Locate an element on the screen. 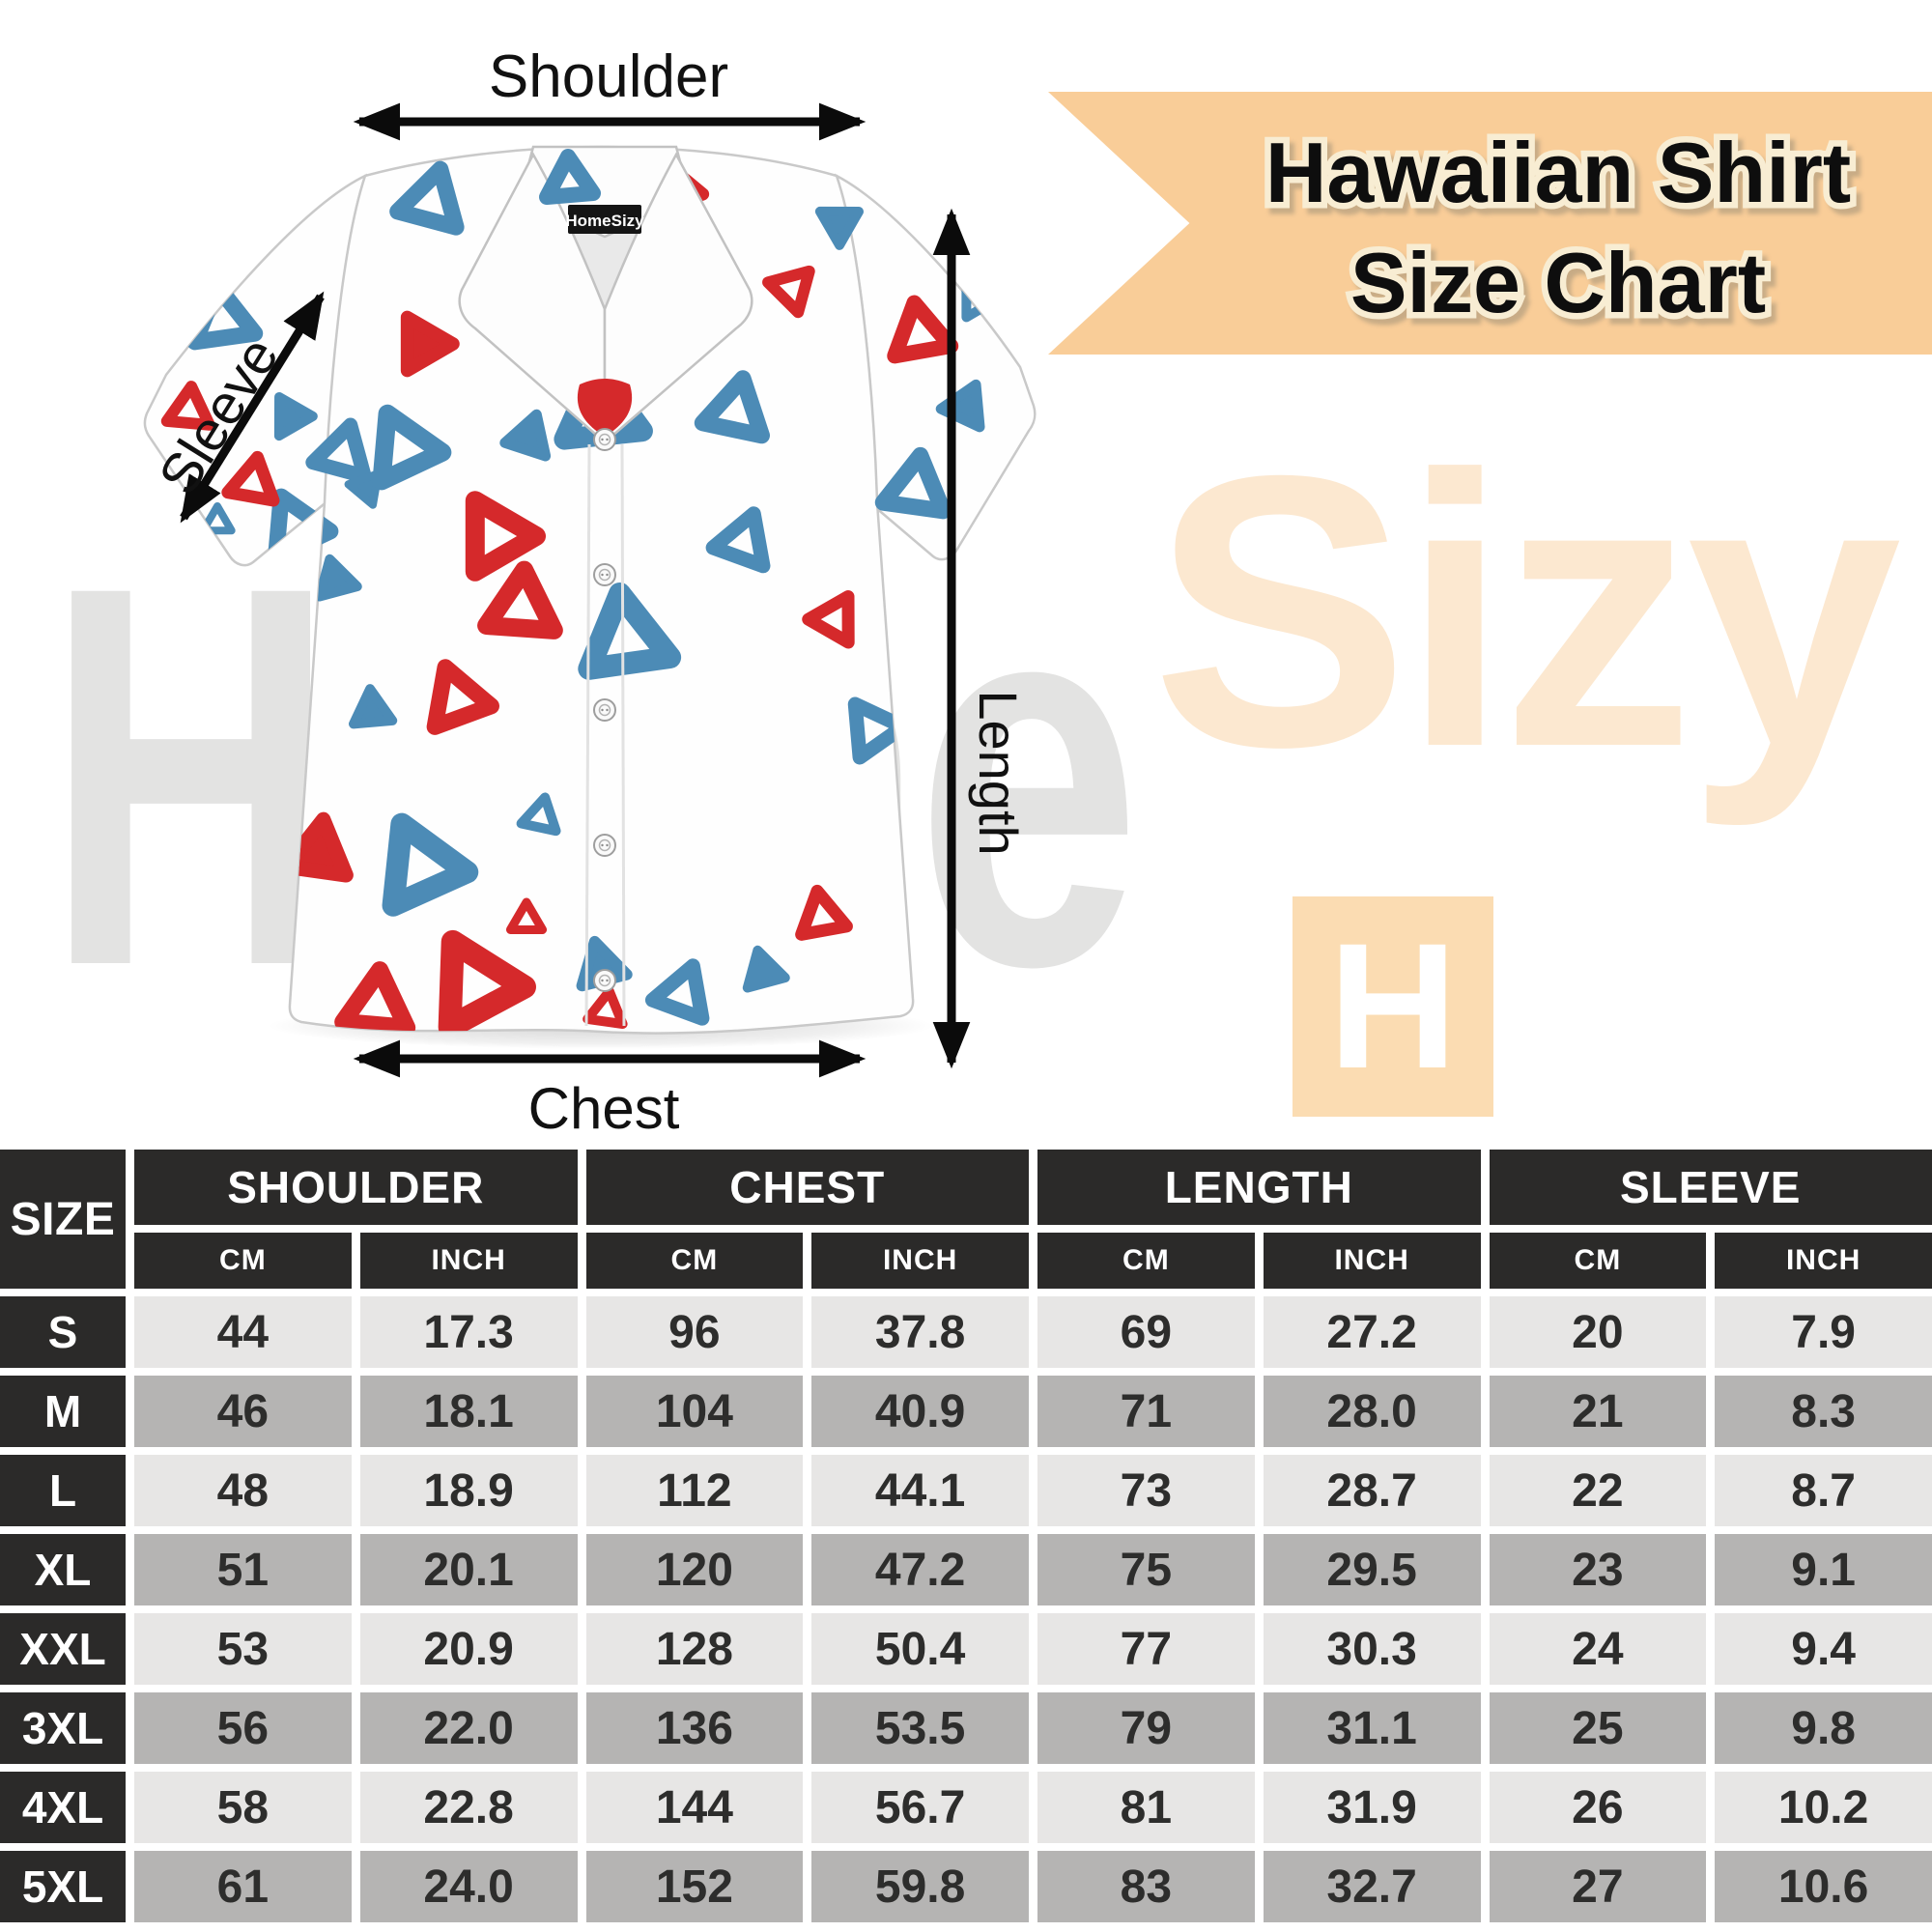 Image resolution: width=1932 pixels, height=1932 pixels. size-value-xl-4: 75 is located at coordinates (1146, 1569).